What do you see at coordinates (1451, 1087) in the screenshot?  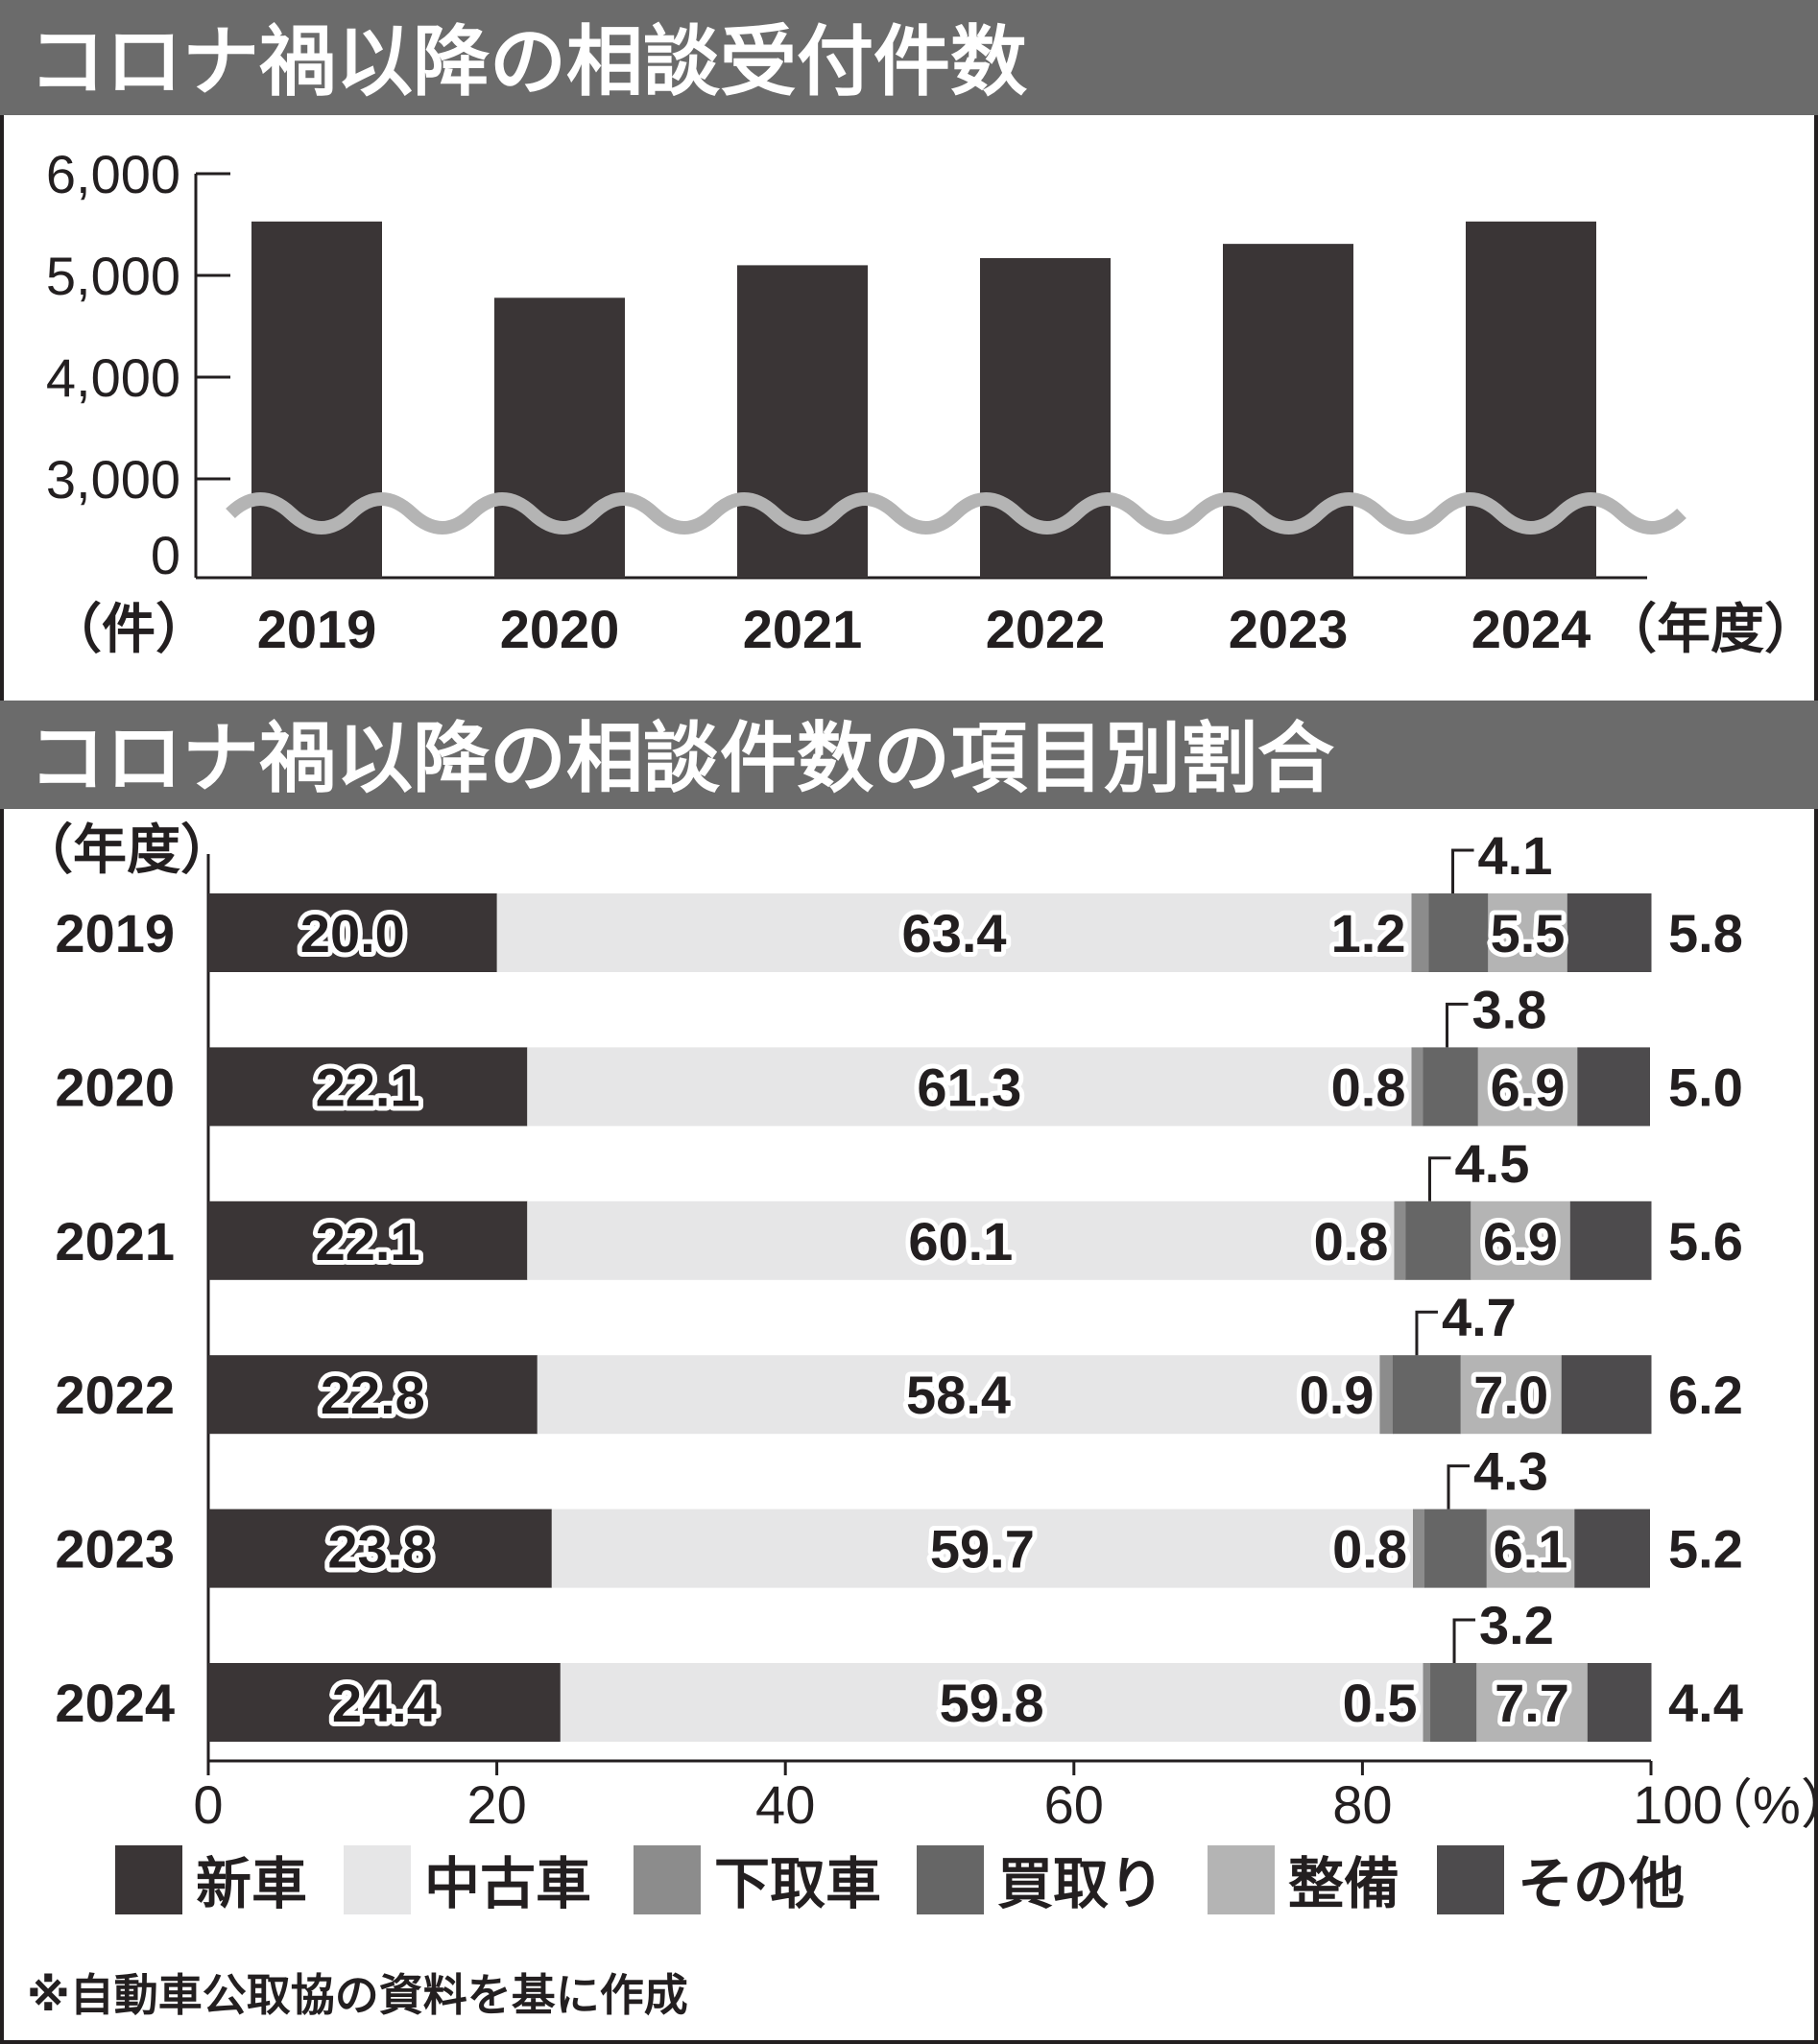 I see `segment-買取り-2020` at bounding box center [1451, 1087].